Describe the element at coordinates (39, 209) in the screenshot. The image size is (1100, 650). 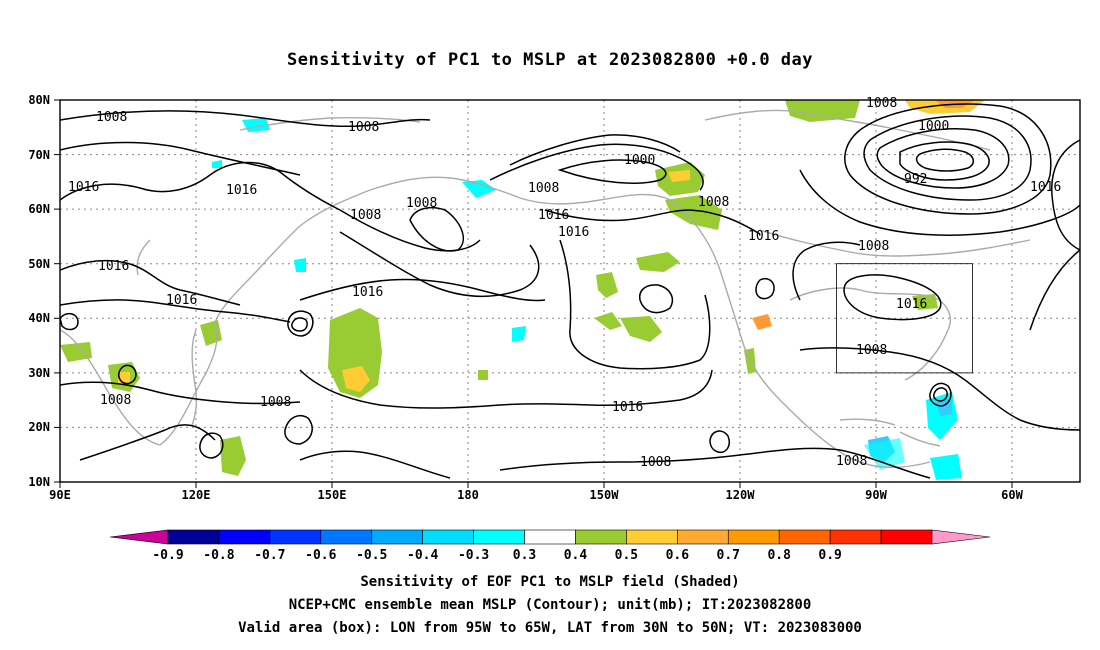
I see `lat-tick-label: 60N` at that location.